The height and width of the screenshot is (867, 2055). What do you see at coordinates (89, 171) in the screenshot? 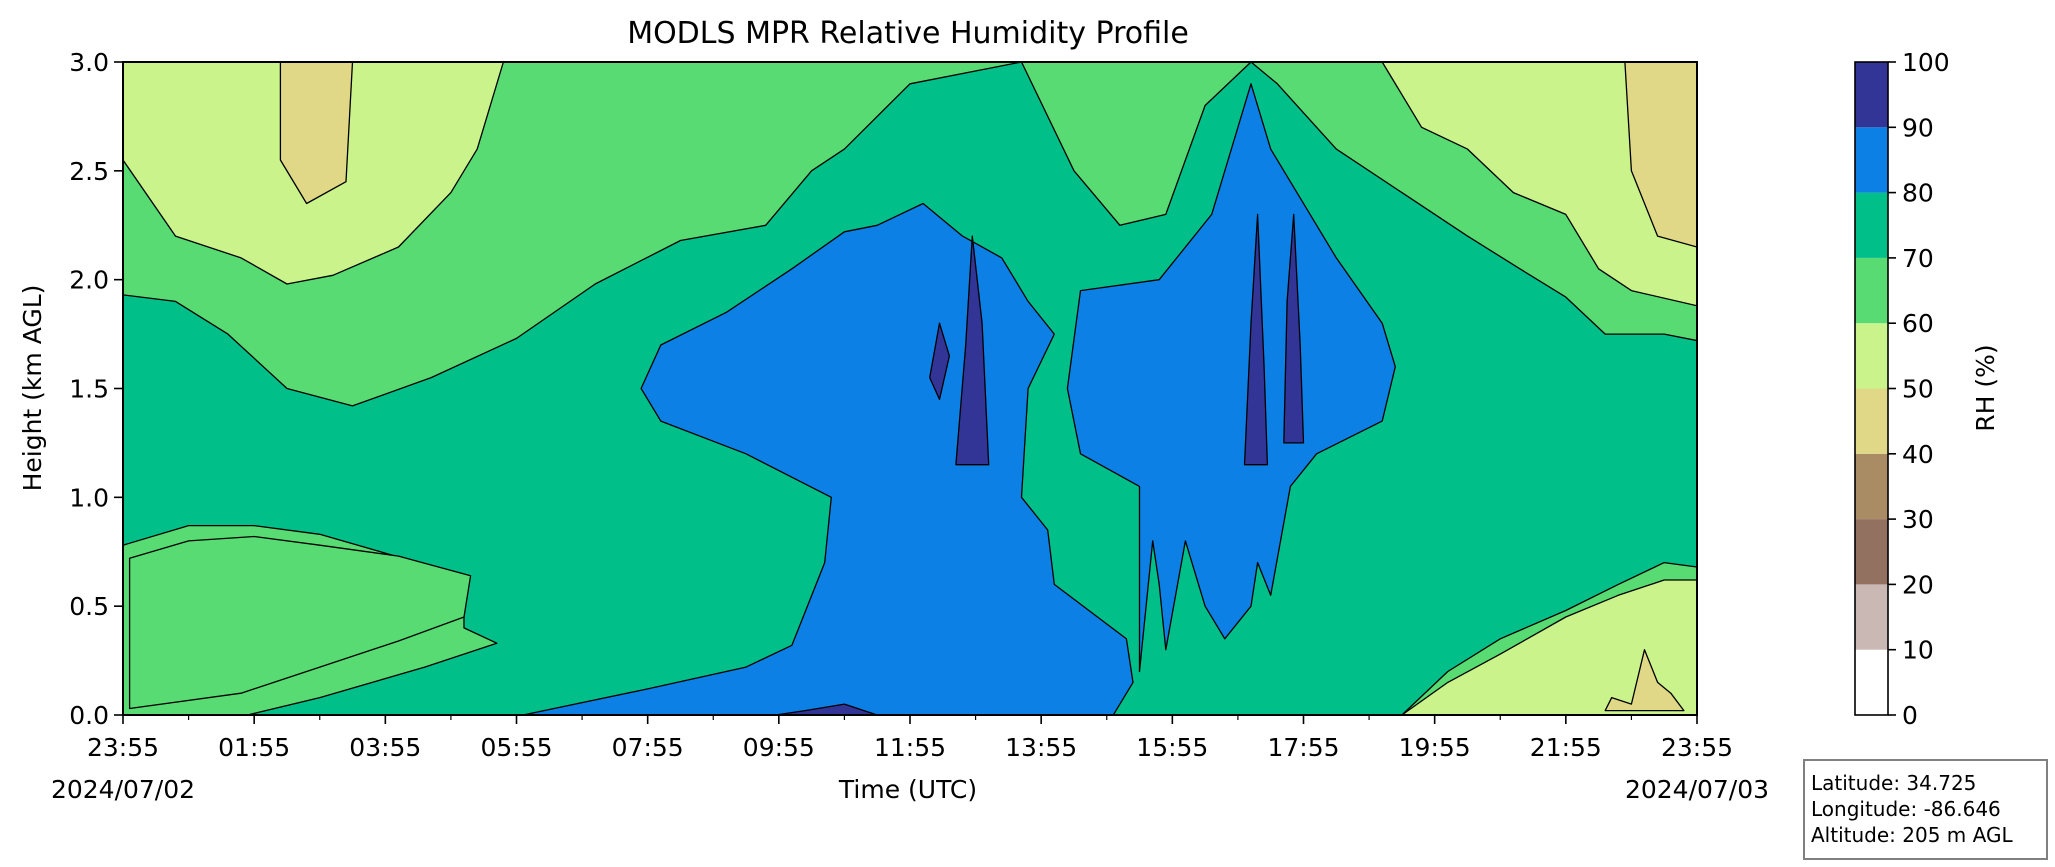
I see `y-tick-label: 2.5` at bounding box center [89, 171].